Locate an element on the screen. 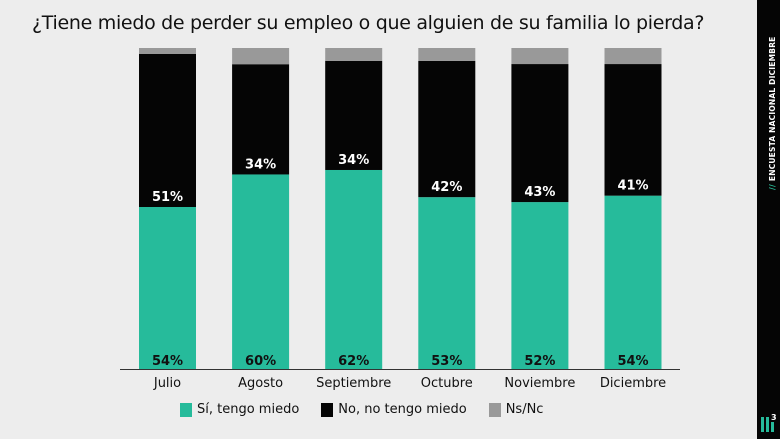 This screenshot has height=439, width=780. legend-item-nsnc: Ns/Nc is located at coordinates (516, 409).